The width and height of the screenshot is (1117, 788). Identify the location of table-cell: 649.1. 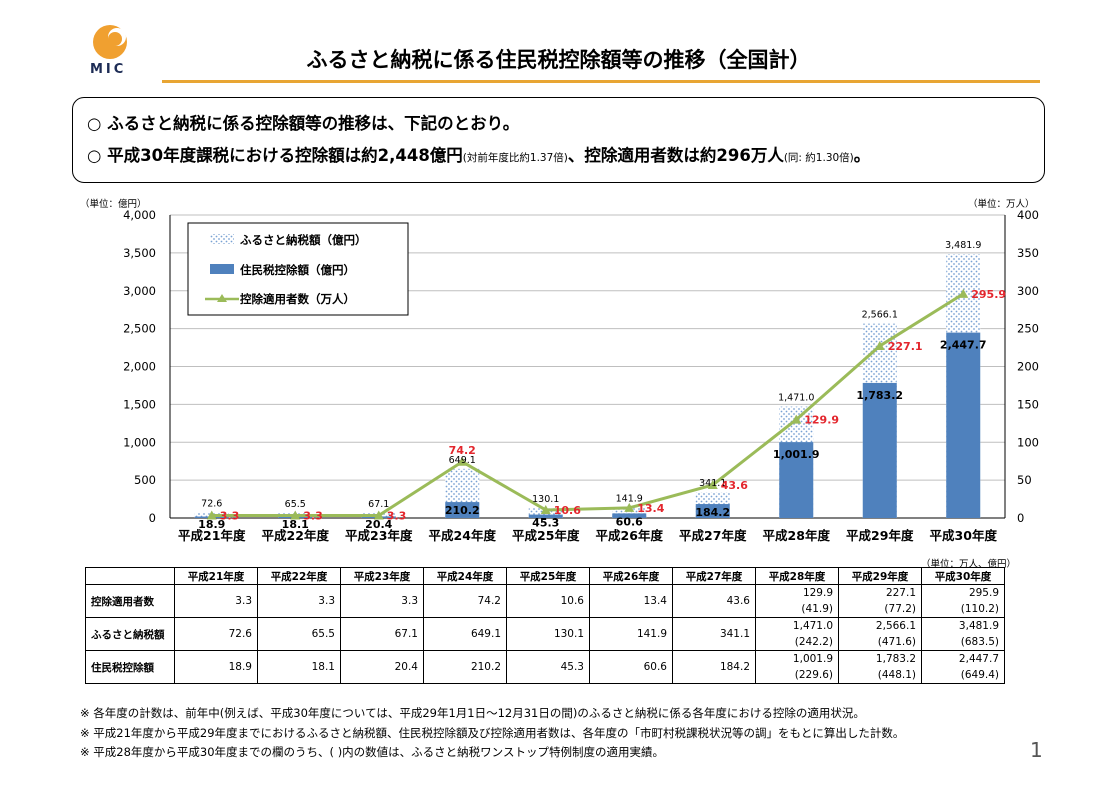
(465, 634).